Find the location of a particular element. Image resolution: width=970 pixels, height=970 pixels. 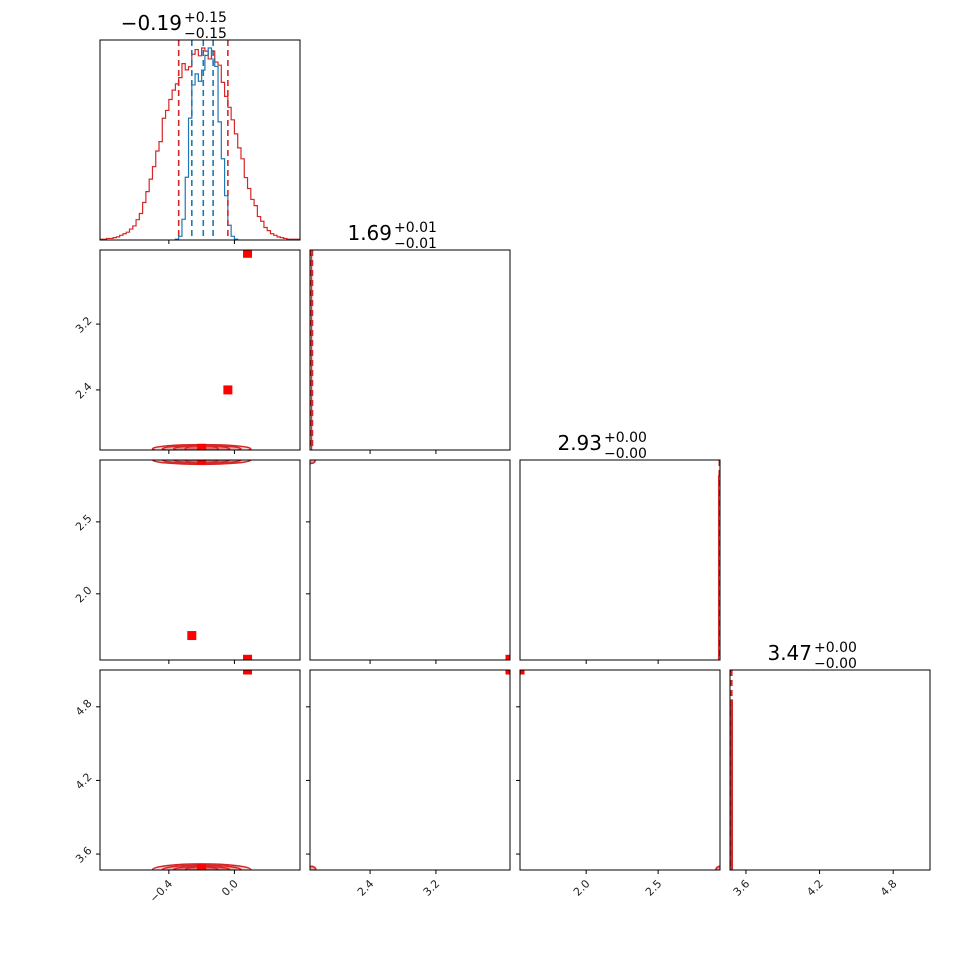

panel-title-value: 3.47 is located at coordinates (789, 653).